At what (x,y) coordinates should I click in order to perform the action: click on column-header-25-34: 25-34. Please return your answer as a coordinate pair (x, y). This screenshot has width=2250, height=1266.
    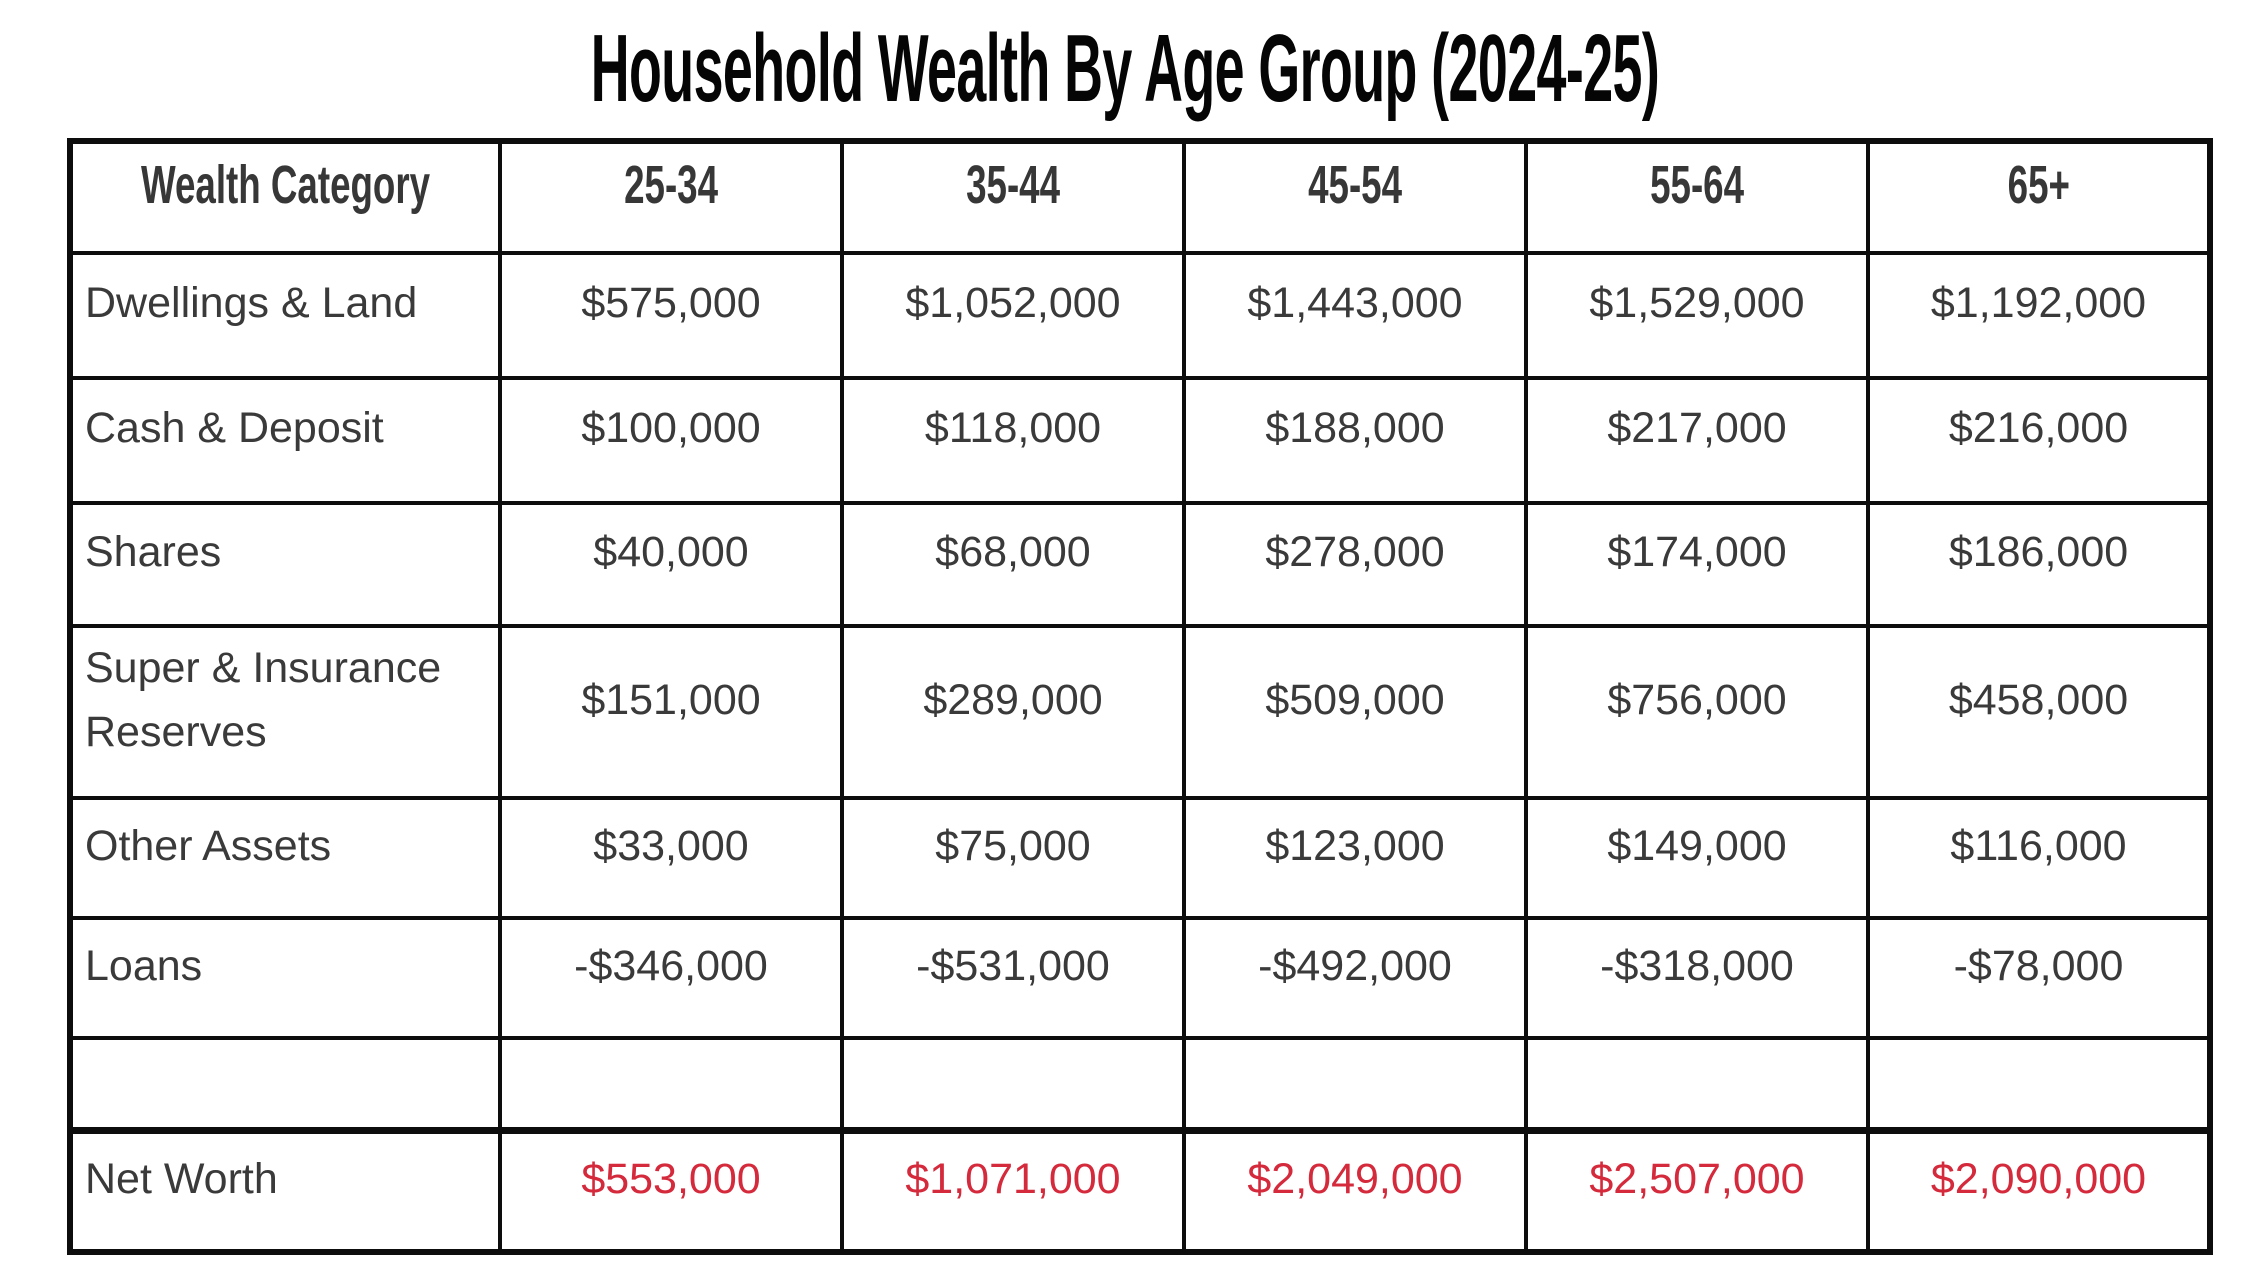
    Looking at the image, I should click on (671, 197).